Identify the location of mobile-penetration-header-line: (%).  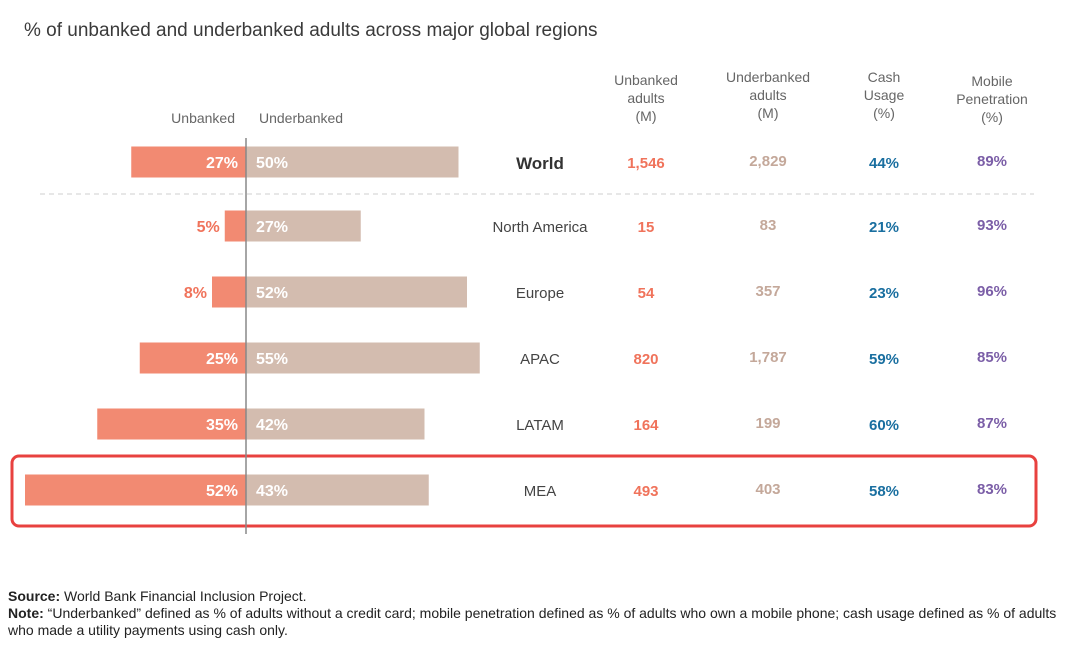
(992, 117).